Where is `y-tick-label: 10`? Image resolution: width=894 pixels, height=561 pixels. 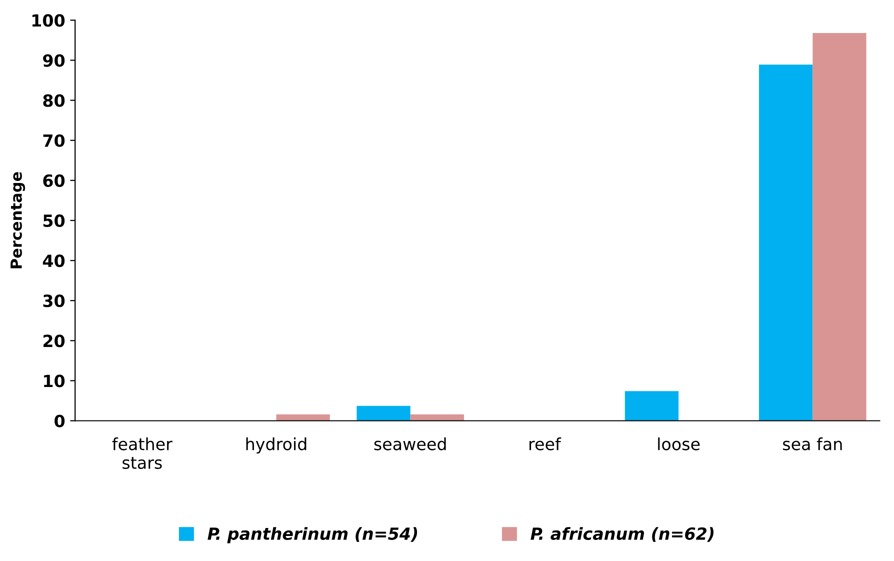 y-tick-label: 10 is located at coordinates (54, 381).